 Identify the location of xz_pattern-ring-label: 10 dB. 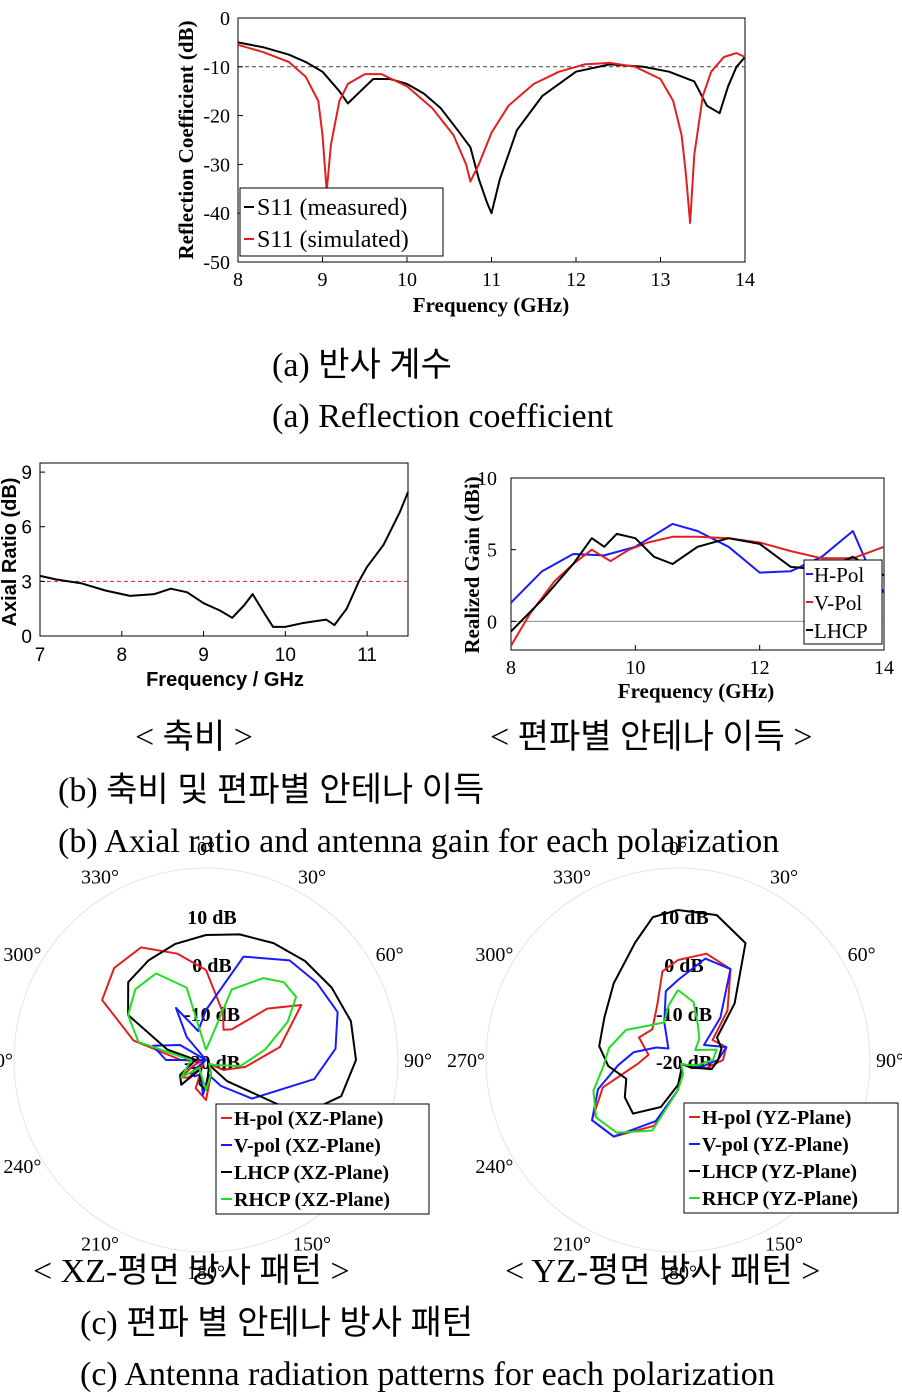
(211, 918).